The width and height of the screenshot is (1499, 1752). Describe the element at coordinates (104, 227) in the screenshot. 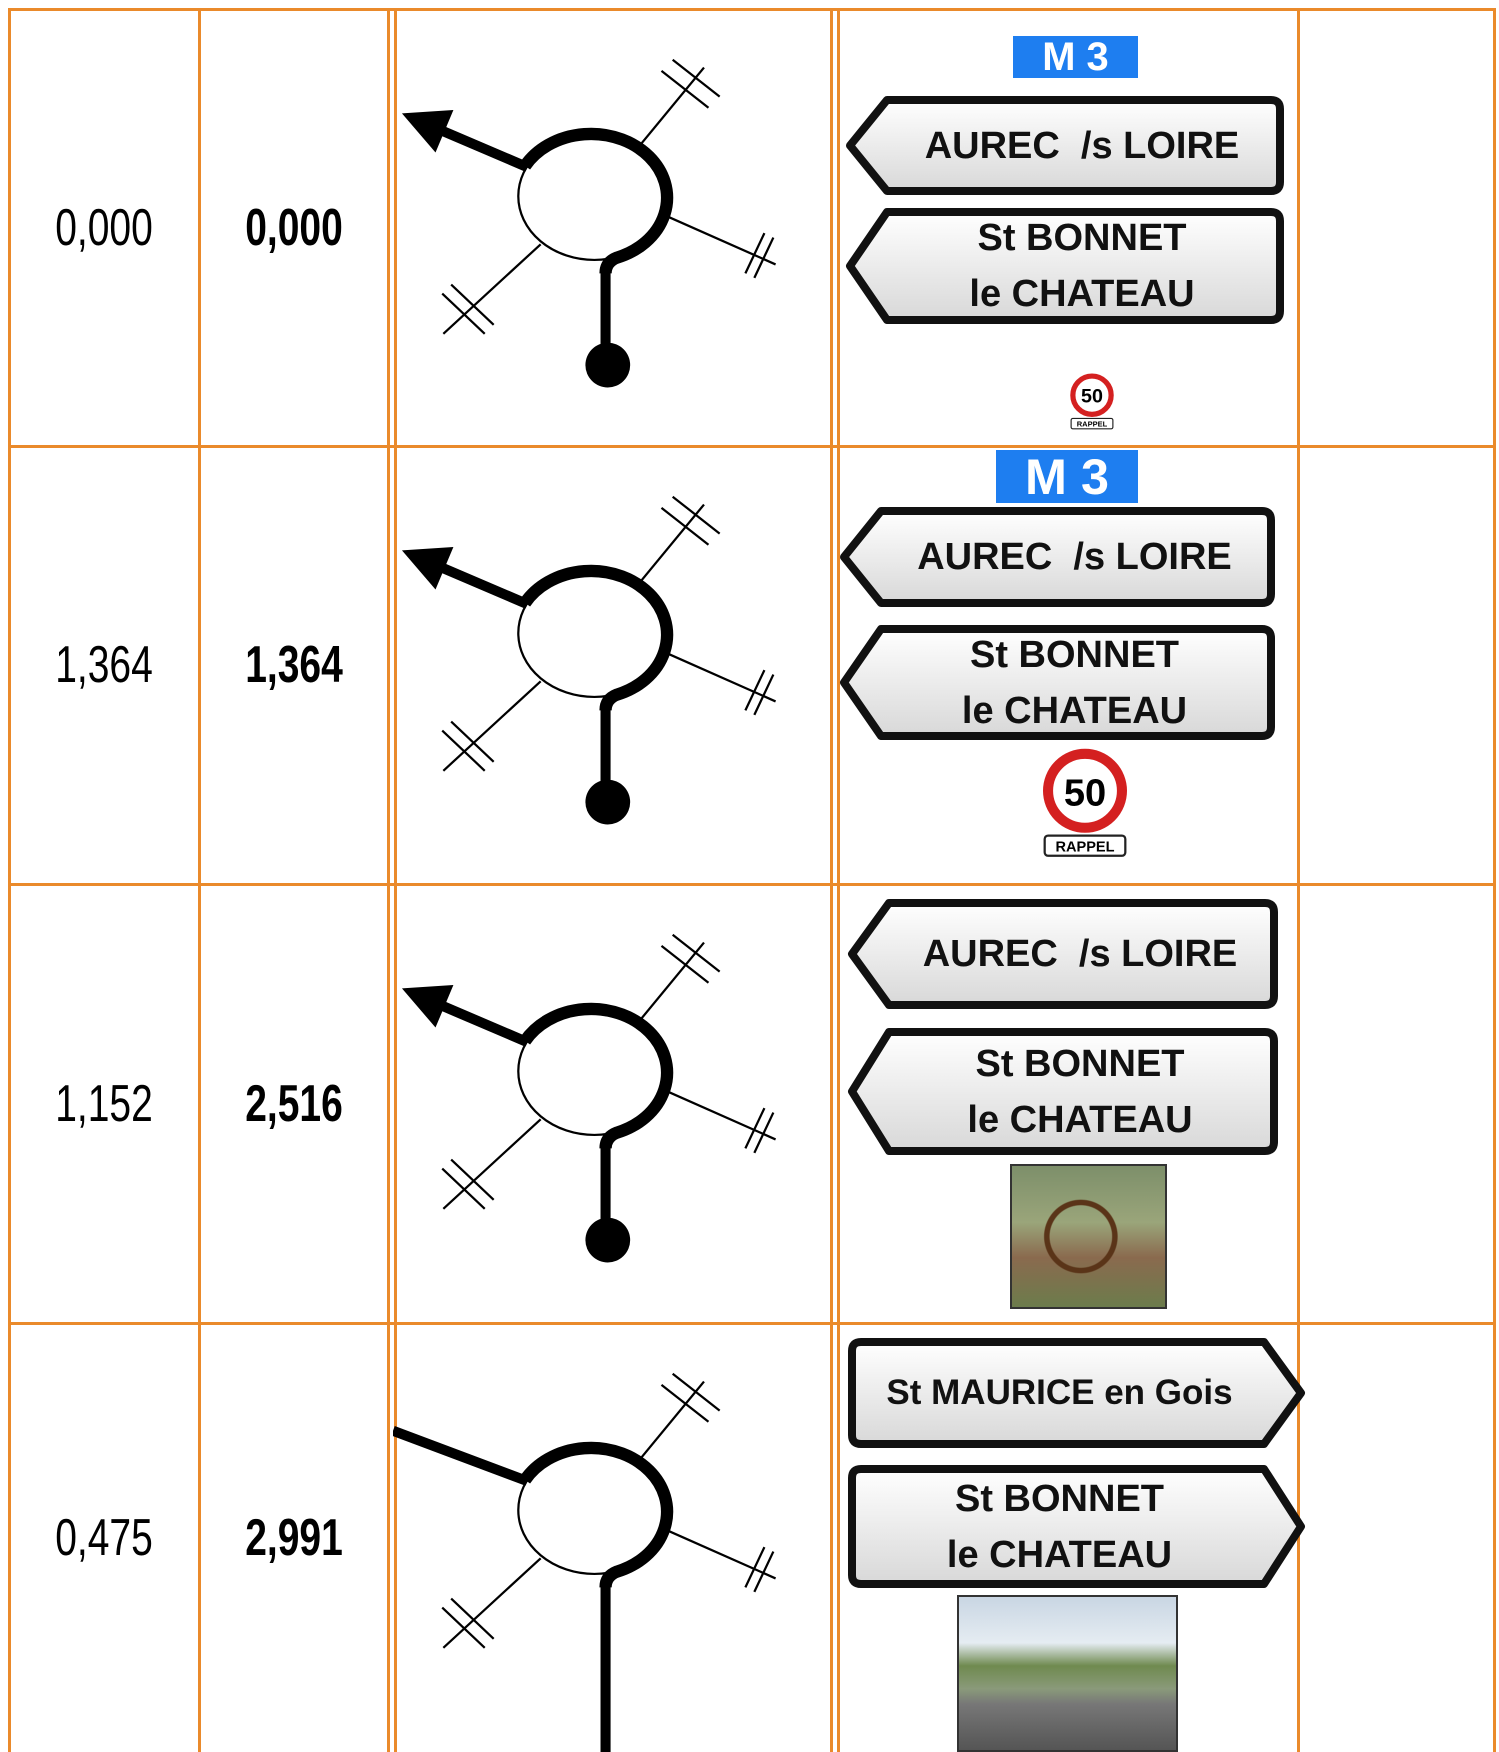

I see `partial-distance: 0,000` at that location.